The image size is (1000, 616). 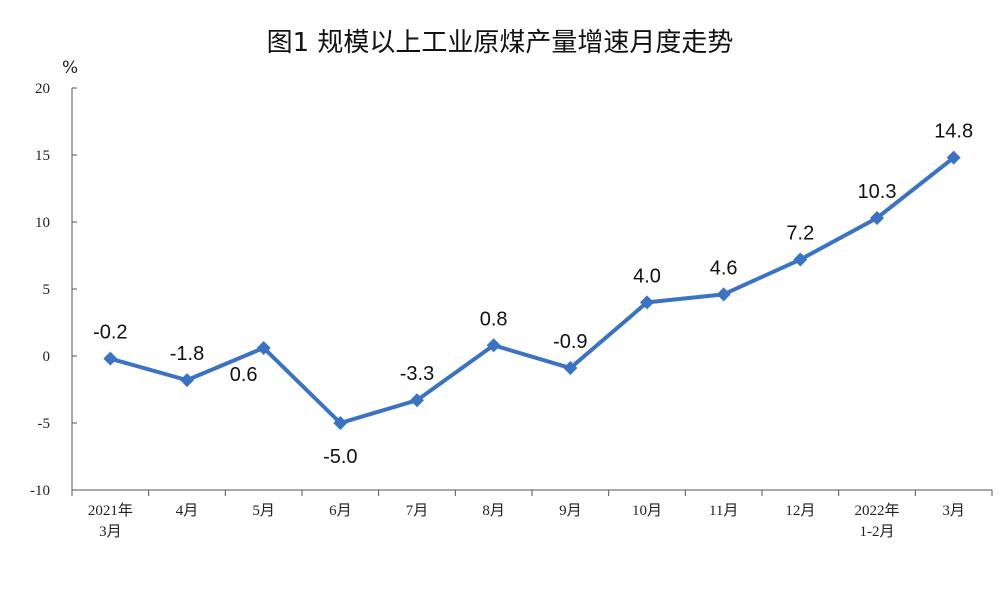 I want to click on x-tick-label: 3月, so click(x=953, y=511).